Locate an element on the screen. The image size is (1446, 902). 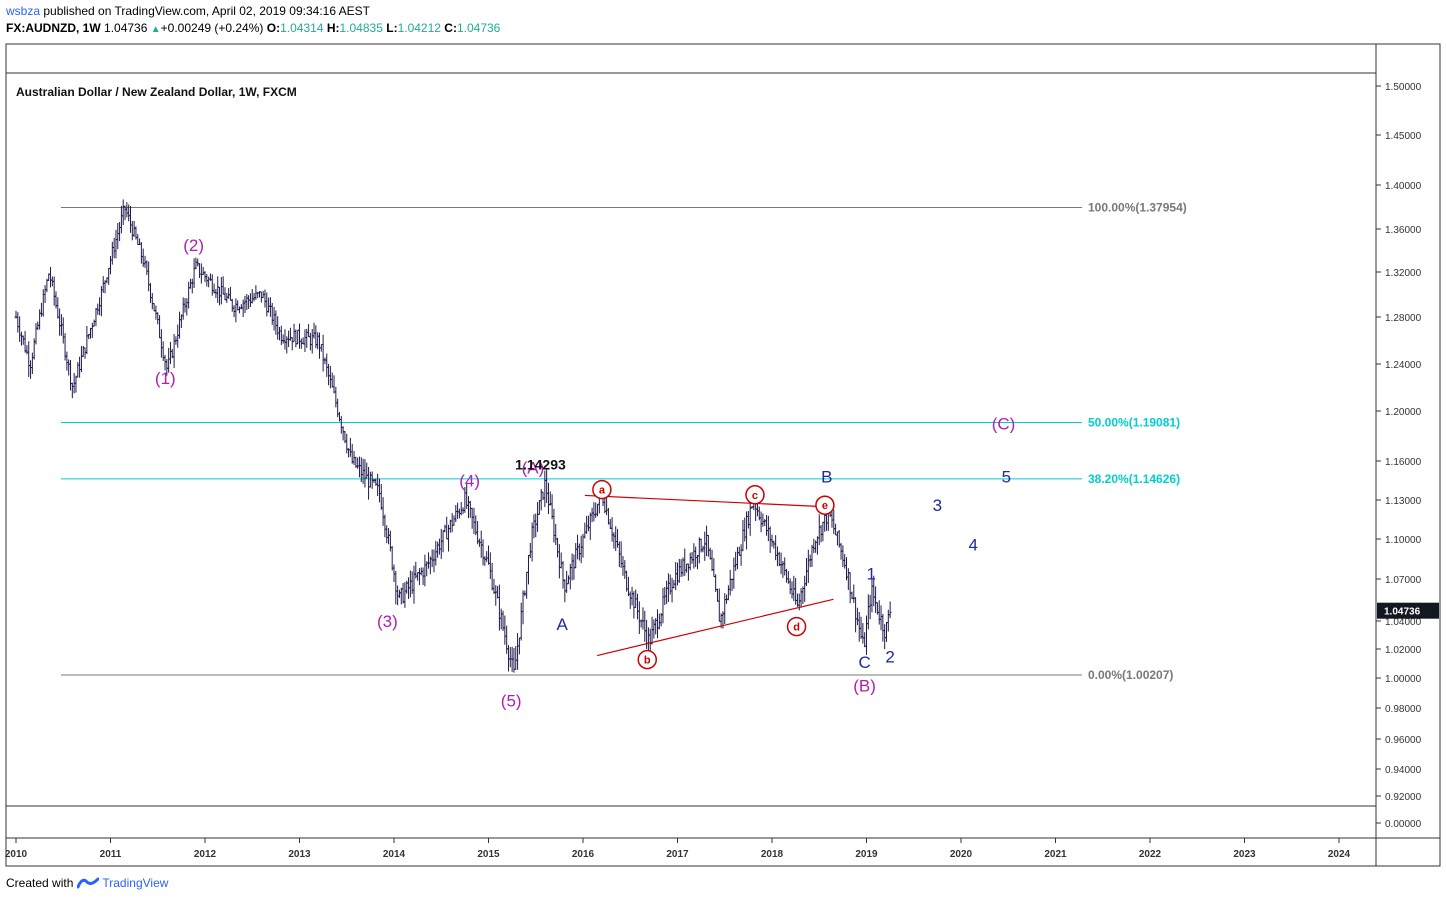
tradingview-link: TradingView is located at coordinates (122, 883).